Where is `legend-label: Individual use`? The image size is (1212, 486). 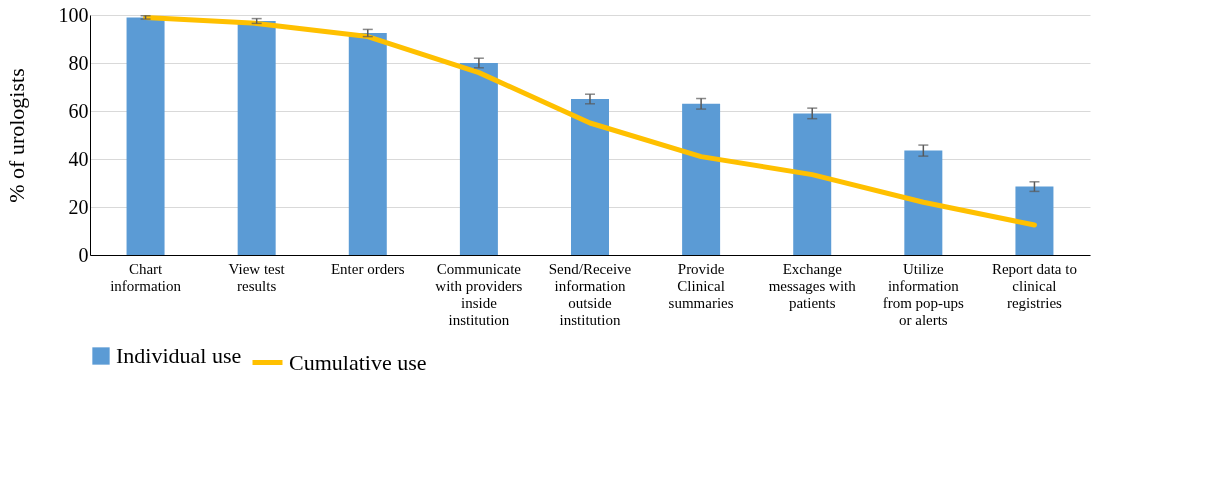
legend-label: Individual use is located at coordinates (179, 355).